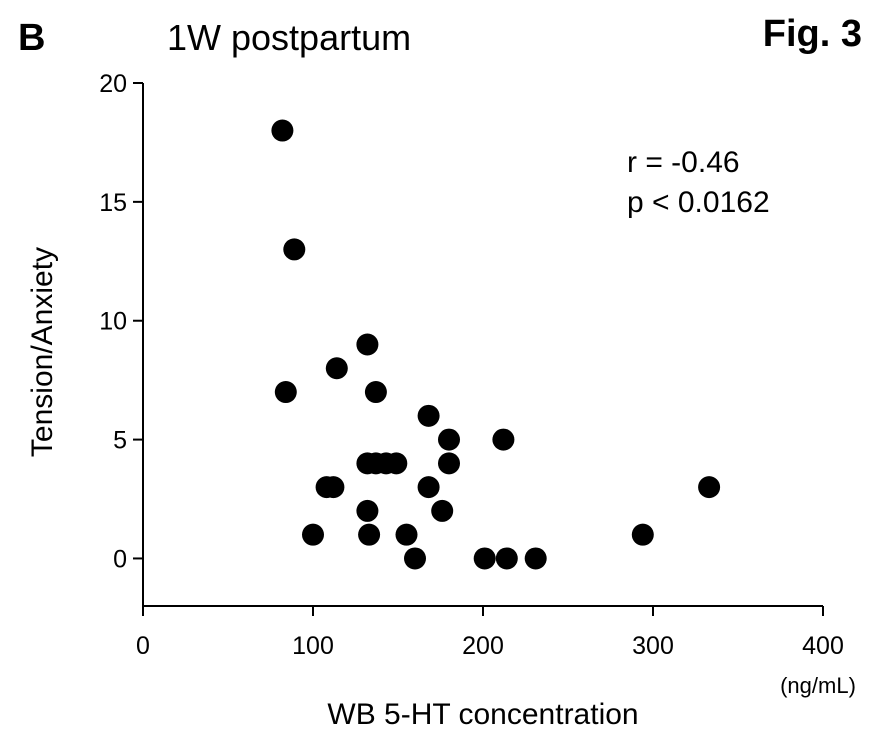 The width and height of the screenshot is (876, 736). Describe the element at coordinates (31, 38) in the screenshot. I see `panel-letter: B` at that location.